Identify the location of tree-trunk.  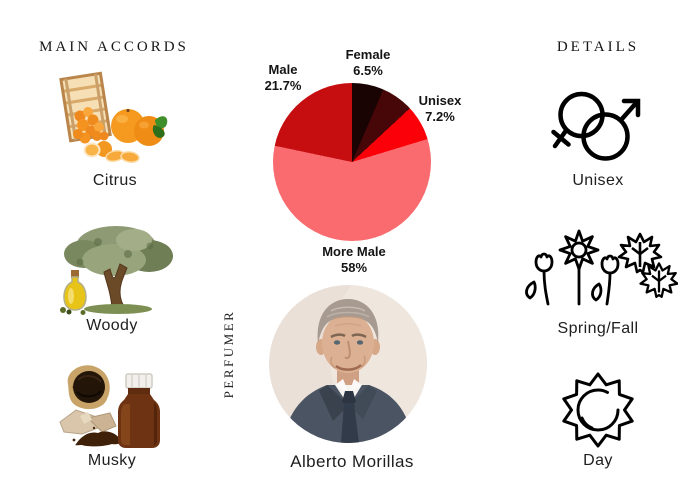
(115, 286).